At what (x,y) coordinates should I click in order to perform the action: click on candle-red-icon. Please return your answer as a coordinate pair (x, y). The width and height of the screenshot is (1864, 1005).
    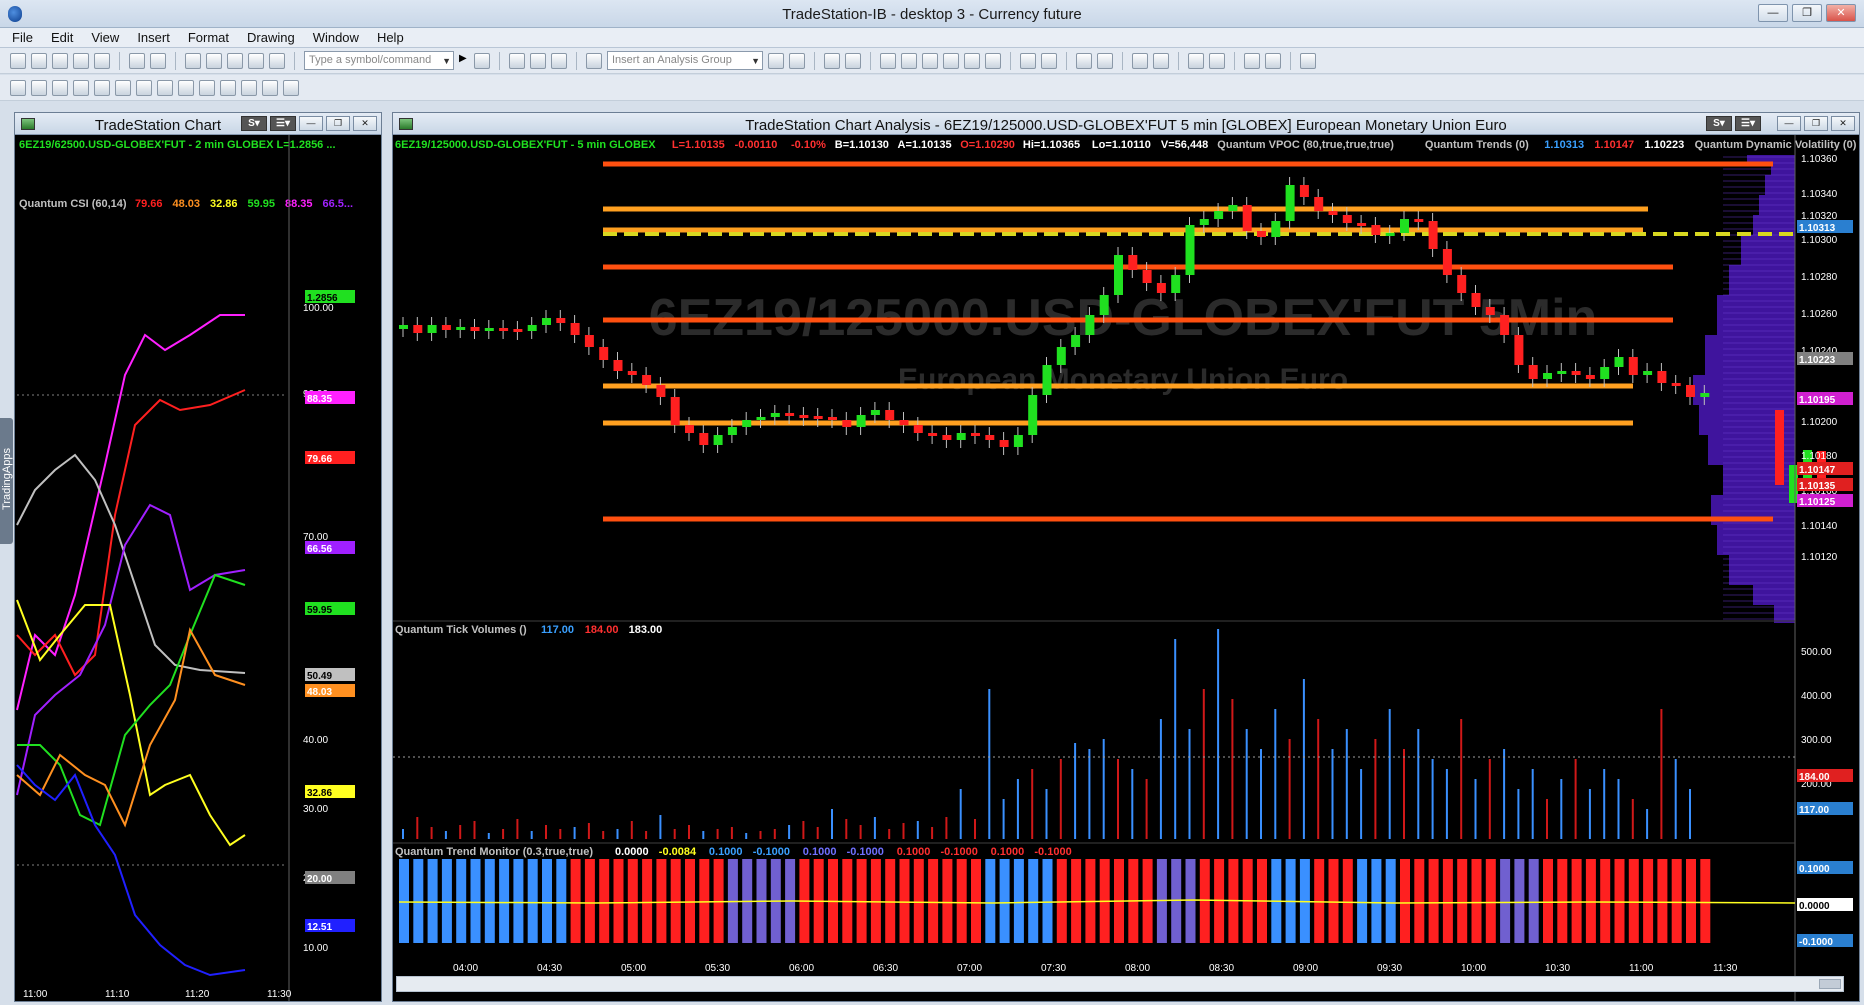
    Looking at the image, I should click on (972, 60).